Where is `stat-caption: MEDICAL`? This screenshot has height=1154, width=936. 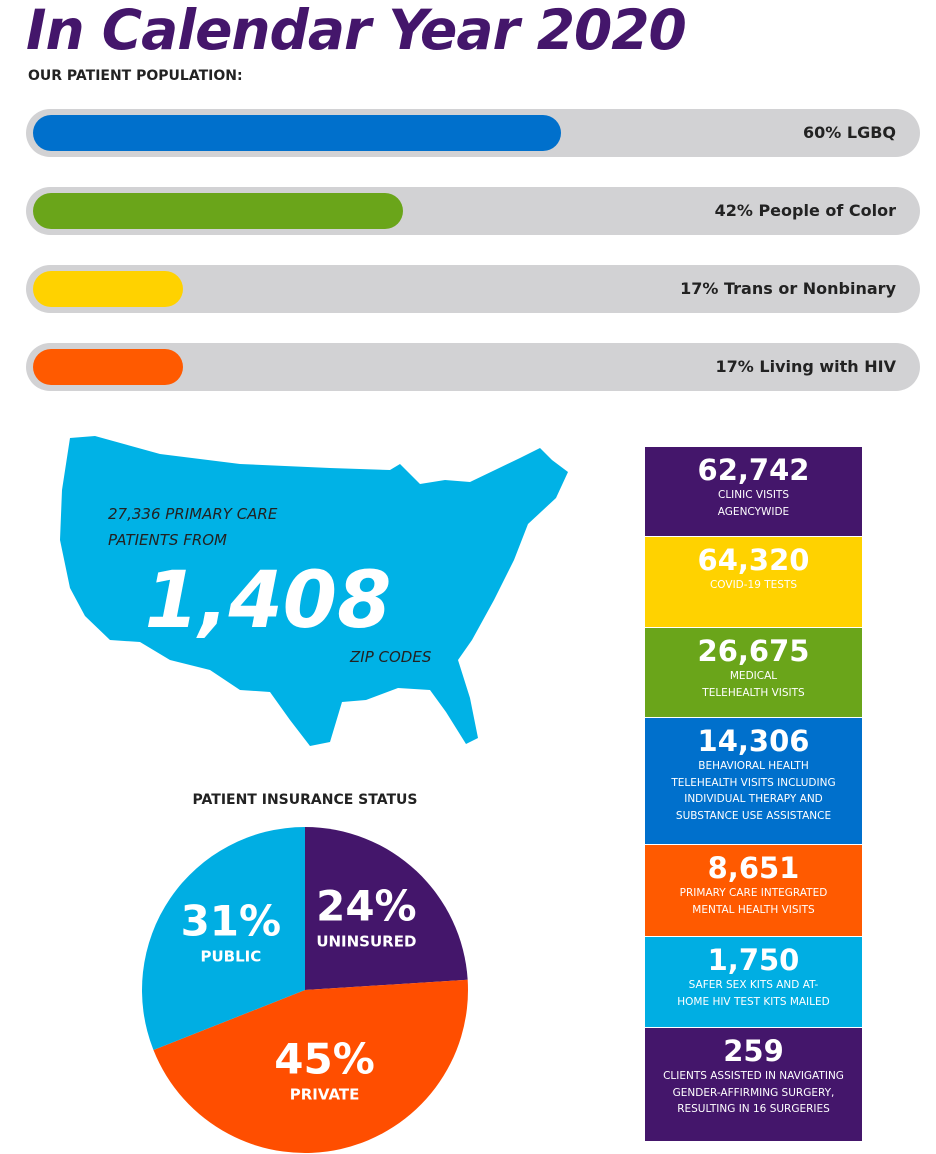
stat-caption: MEDICAL is located at coordinates (753, 676).